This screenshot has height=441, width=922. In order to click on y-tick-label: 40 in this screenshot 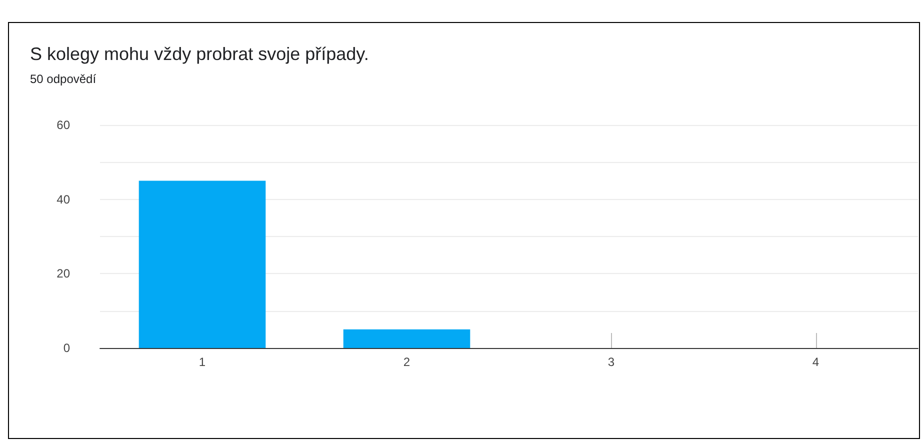, I will do `click(63, 199)`.